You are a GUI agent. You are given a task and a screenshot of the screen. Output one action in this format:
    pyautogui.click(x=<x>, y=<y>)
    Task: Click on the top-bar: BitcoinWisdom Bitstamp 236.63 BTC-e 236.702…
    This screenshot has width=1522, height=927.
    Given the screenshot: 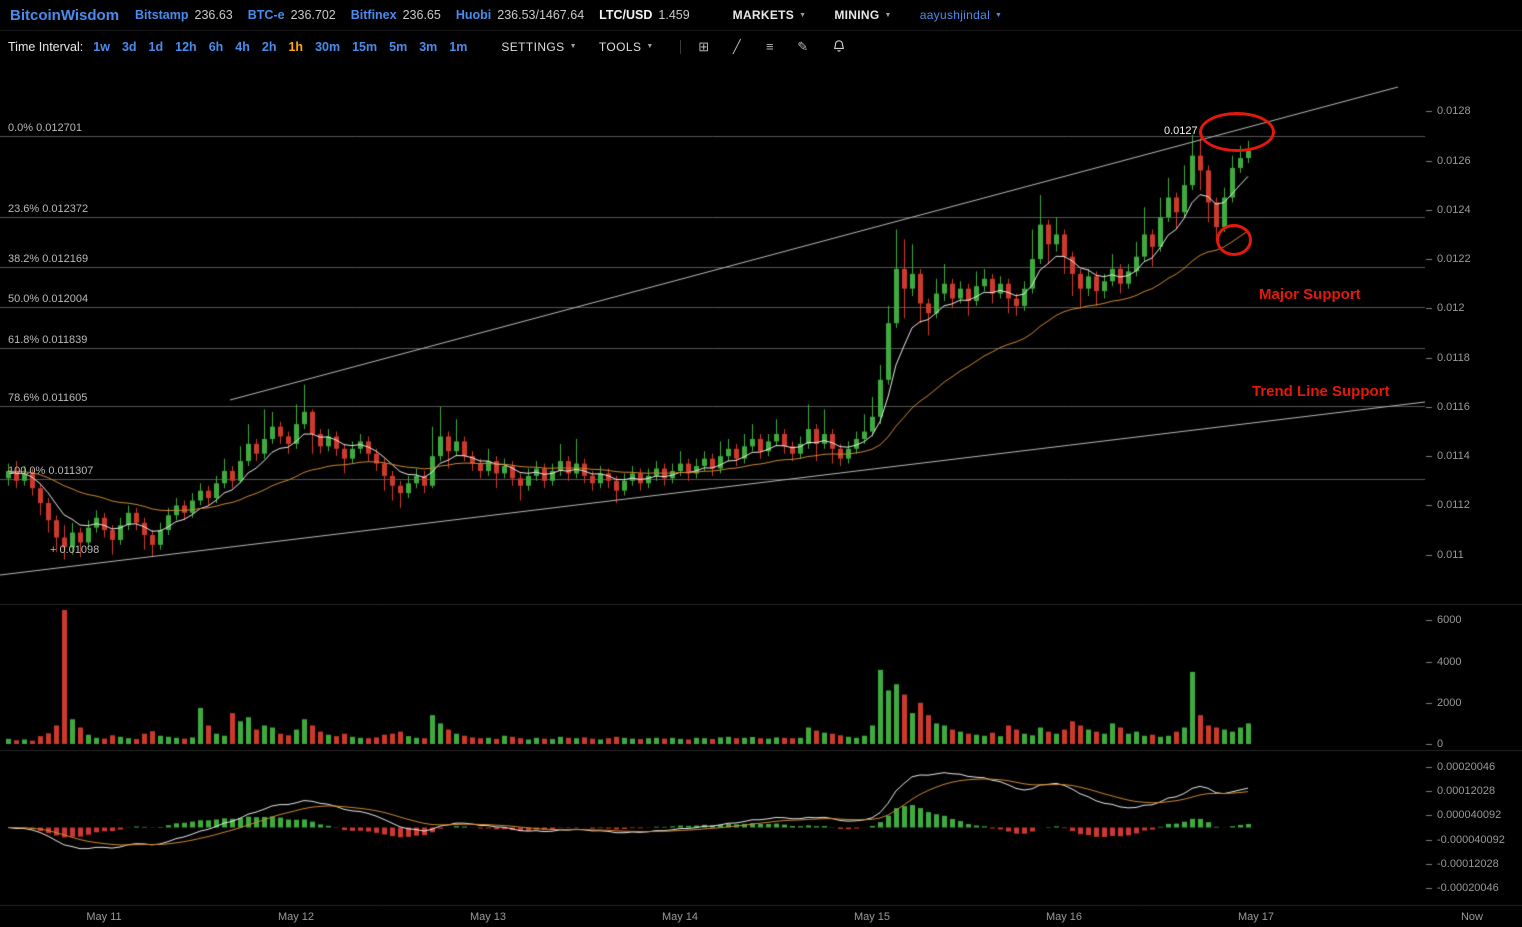 What is the action you would take?
    pyautogui.click(x=761, y=15)
    